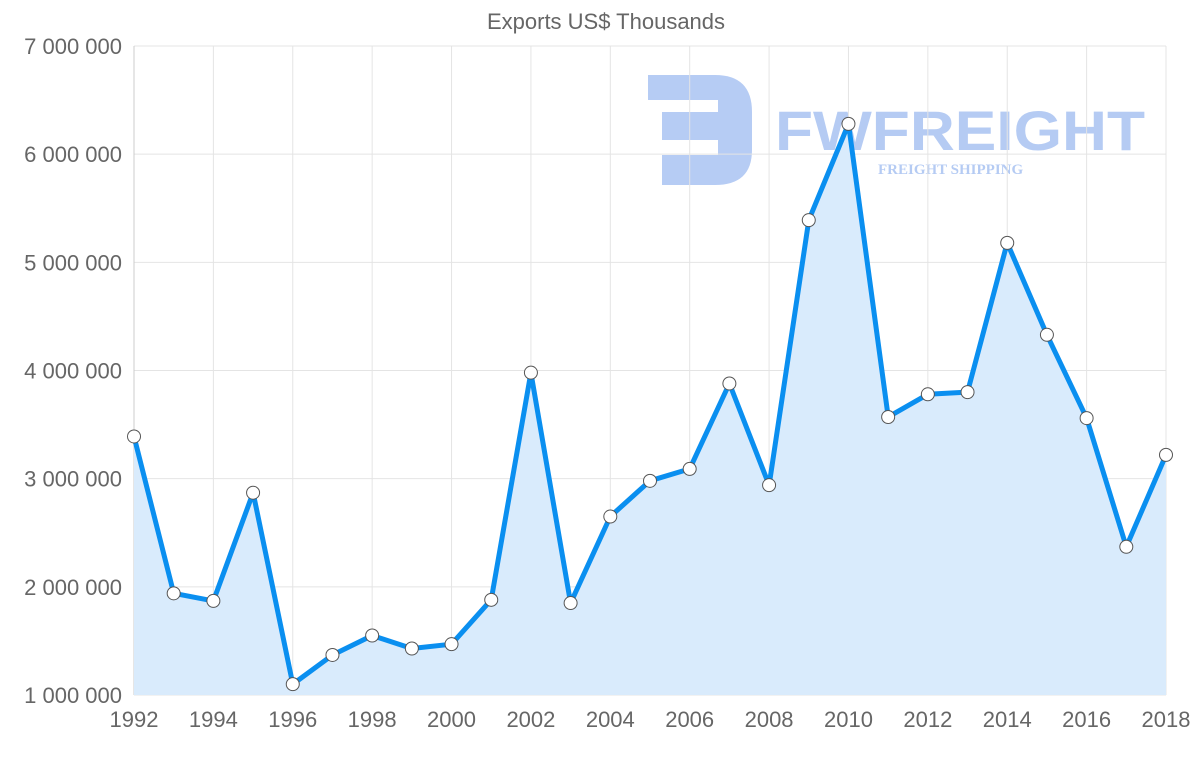  I want to click on x-tick-label: 2014, so click(1007, 719).